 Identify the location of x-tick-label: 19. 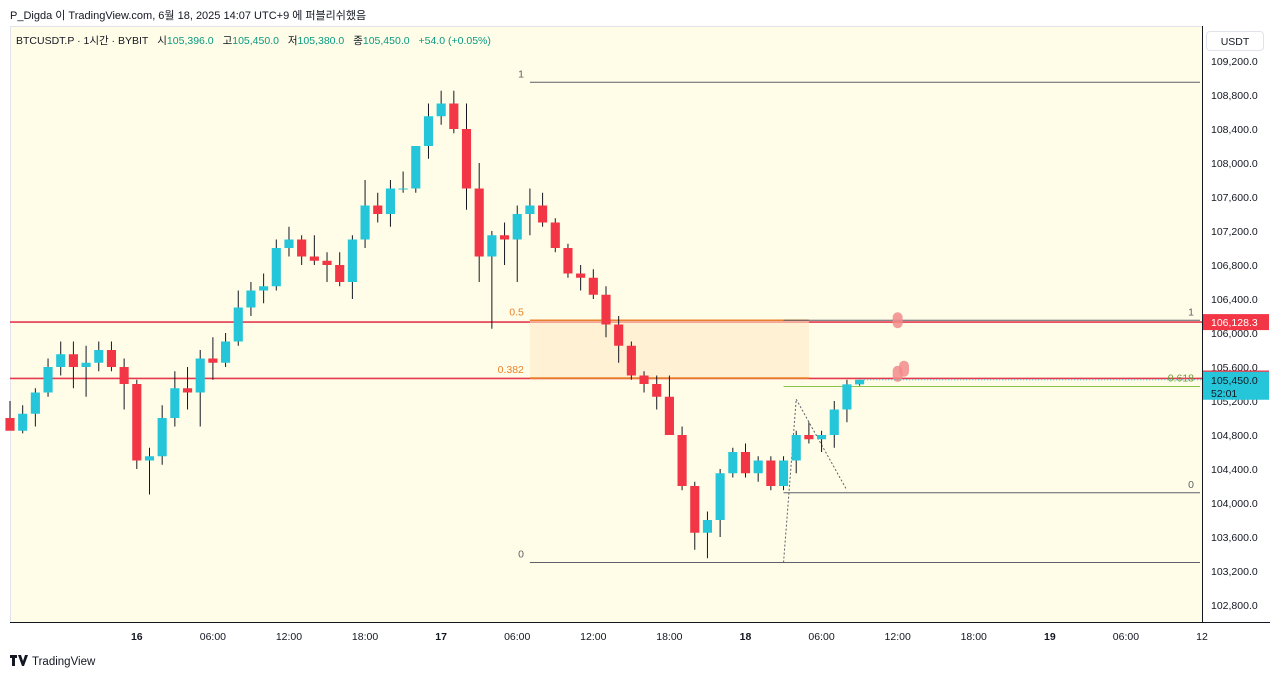
(1050, 637).